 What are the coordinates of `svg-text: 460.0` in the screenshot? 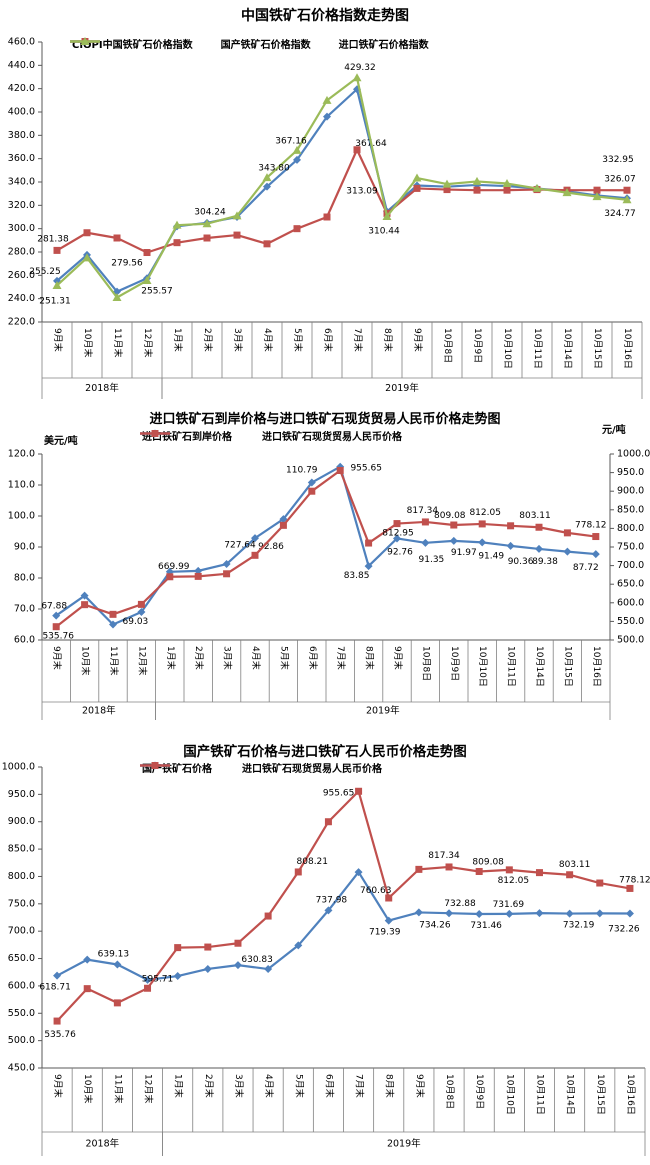 It's located at (21, 42).